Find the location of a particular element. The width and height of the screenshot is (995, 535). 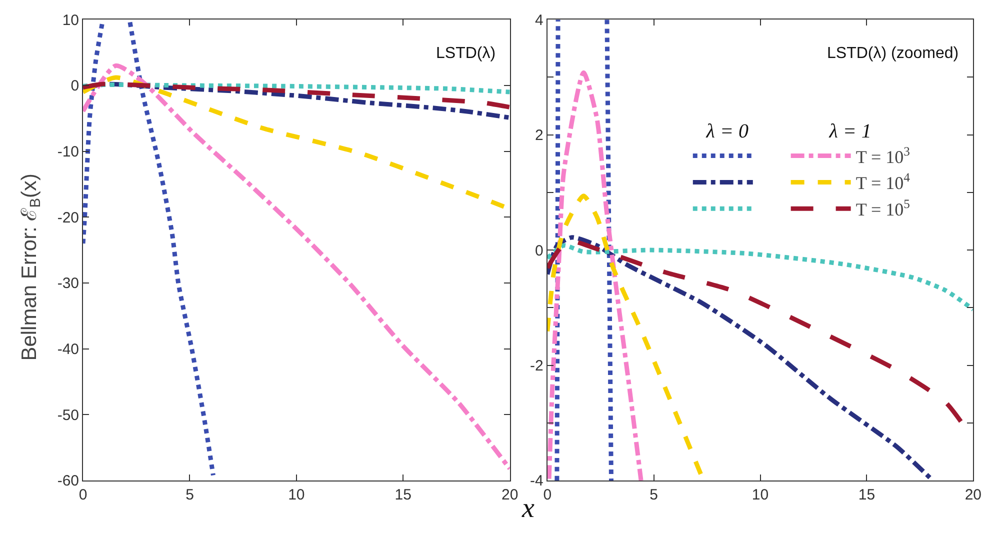

y-tick-label: 2 is located at coordinates (539, 135).